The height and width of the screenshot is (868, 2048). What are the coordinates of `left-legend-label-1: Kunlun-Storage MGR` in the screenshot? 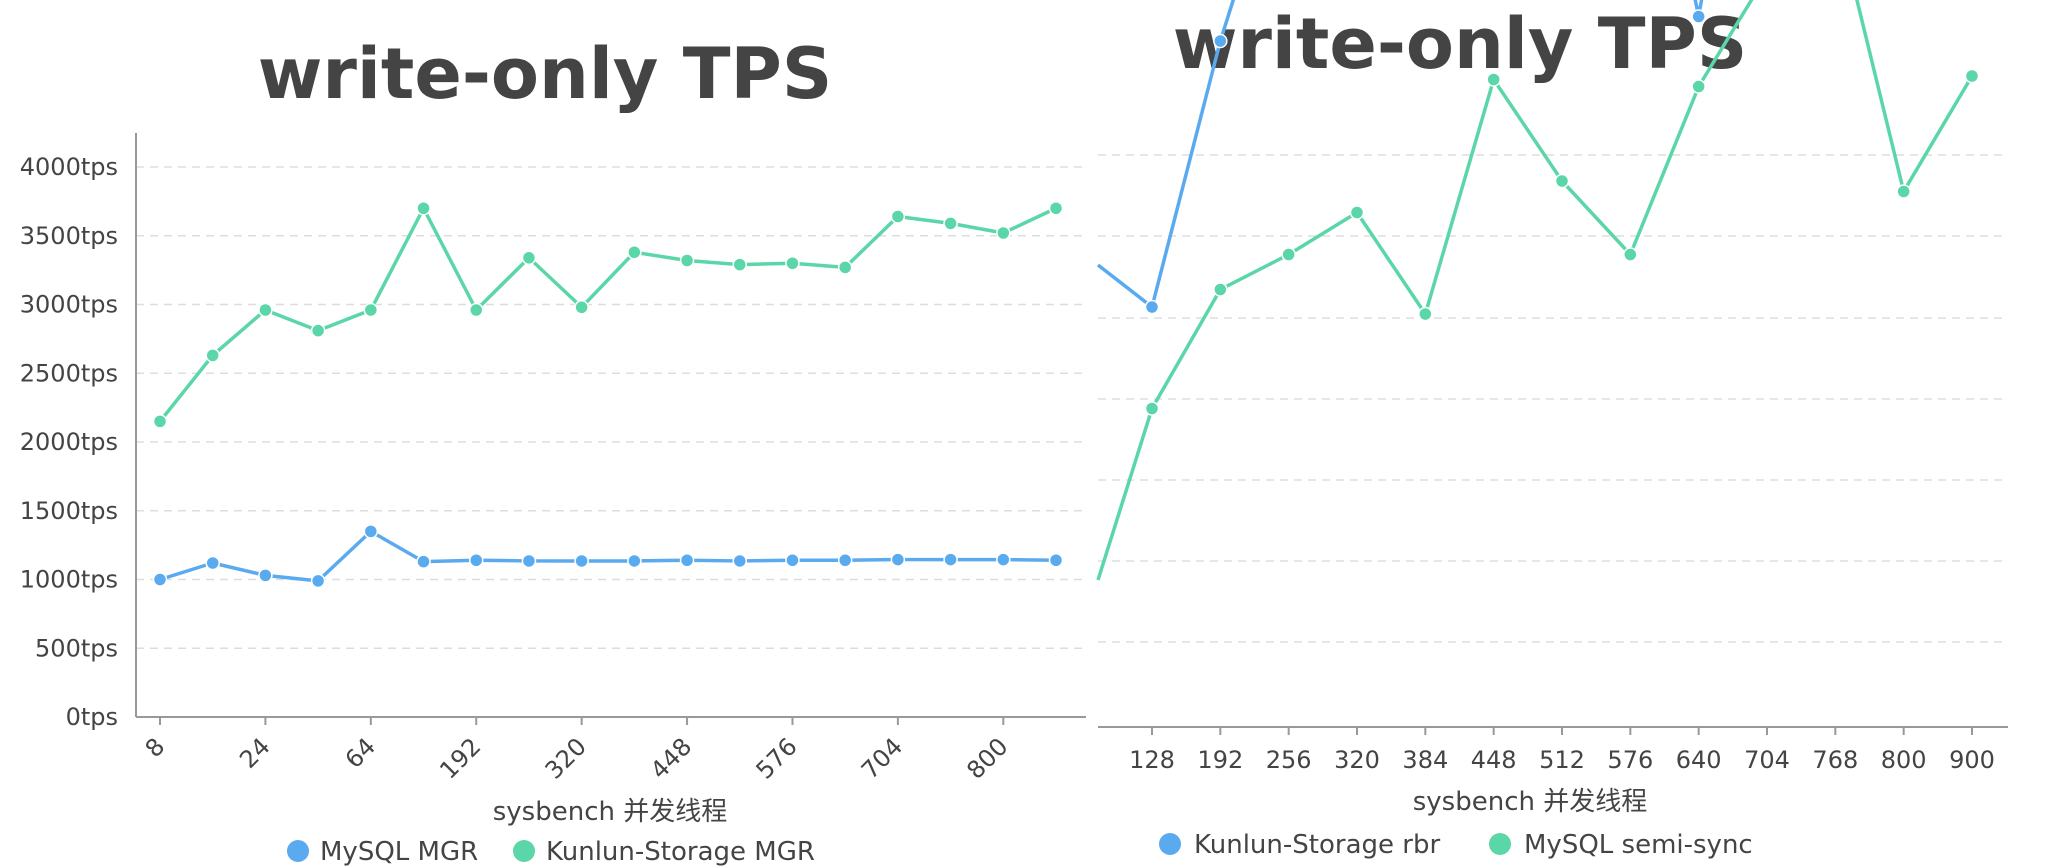 It's located at (680, 852).